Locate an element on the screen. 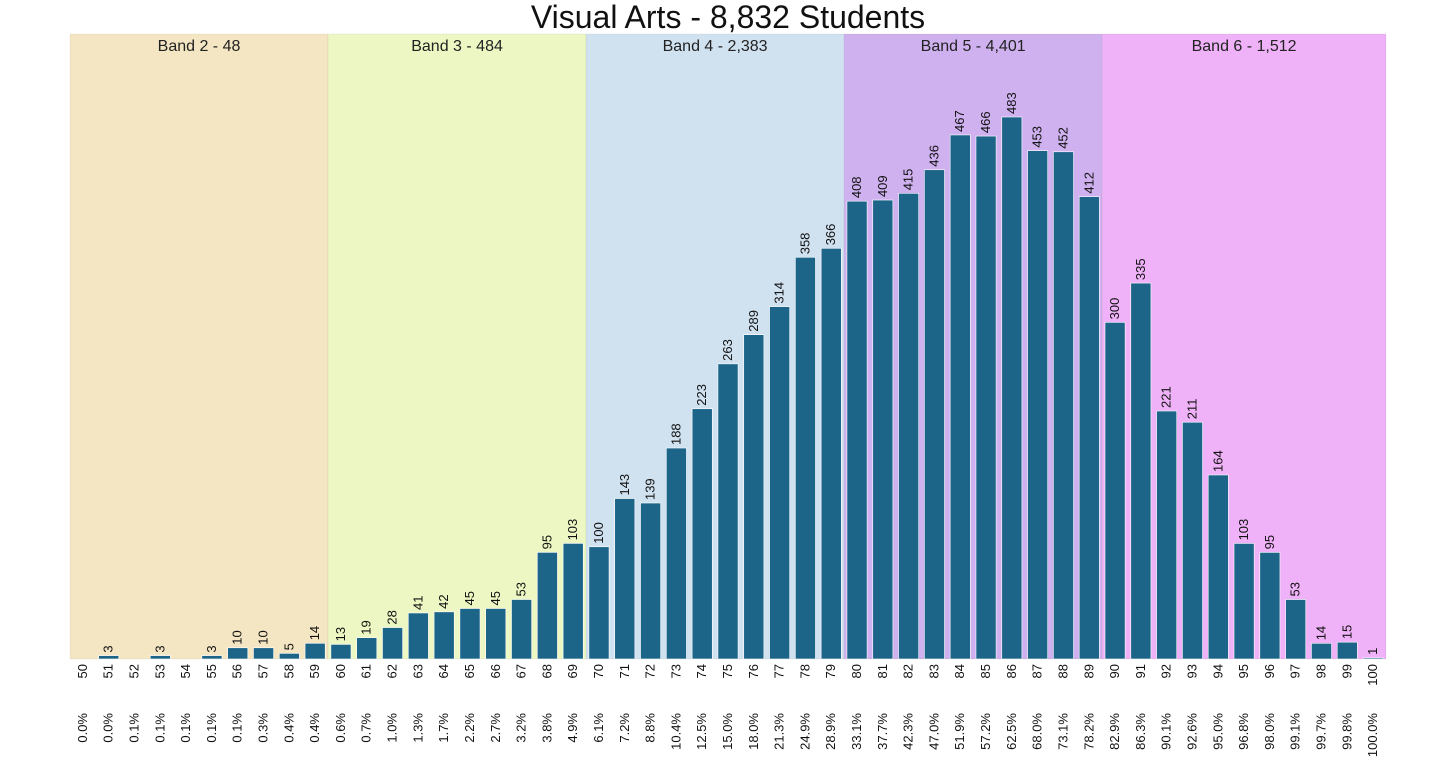  x-tick-label: 56 is located at coordinates (237, 671).